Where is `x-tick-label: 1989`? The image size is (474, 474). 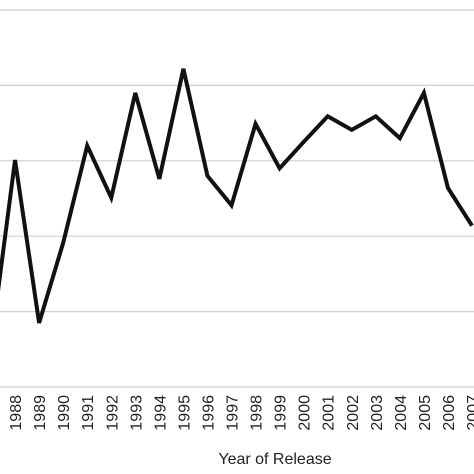 x-tick-label: 1989 is located at coordinates (40, 413).